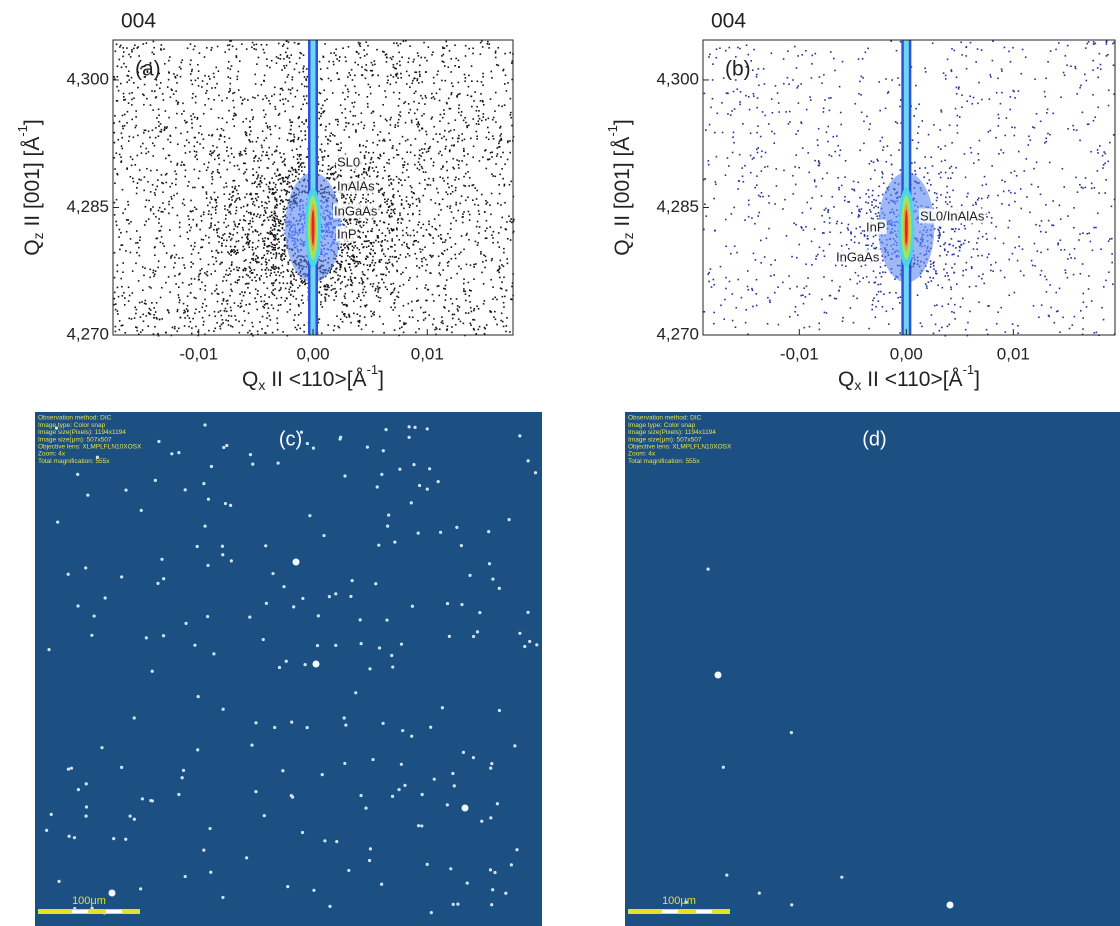 This screenshot has width=1120, height=926. What do you see at coordinates (87, 333) in the screenshot?
I see `y-tick-label: 4,270` at bounding box center [87, 333].